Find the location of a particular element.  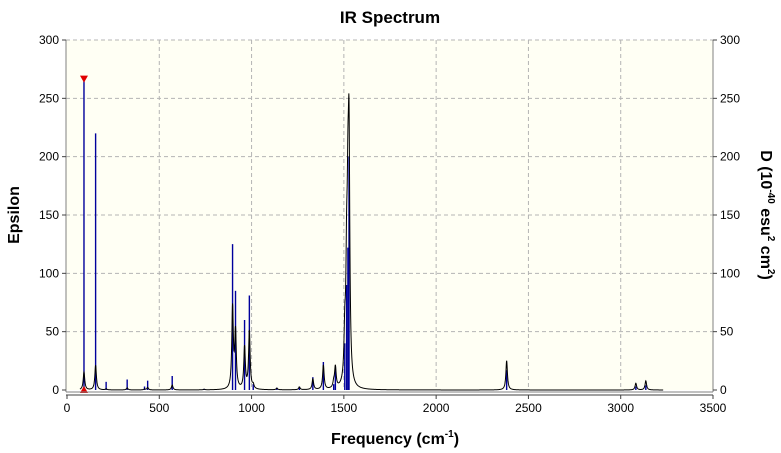

y-tick-label: 50 is located at coordinates (53, 332).